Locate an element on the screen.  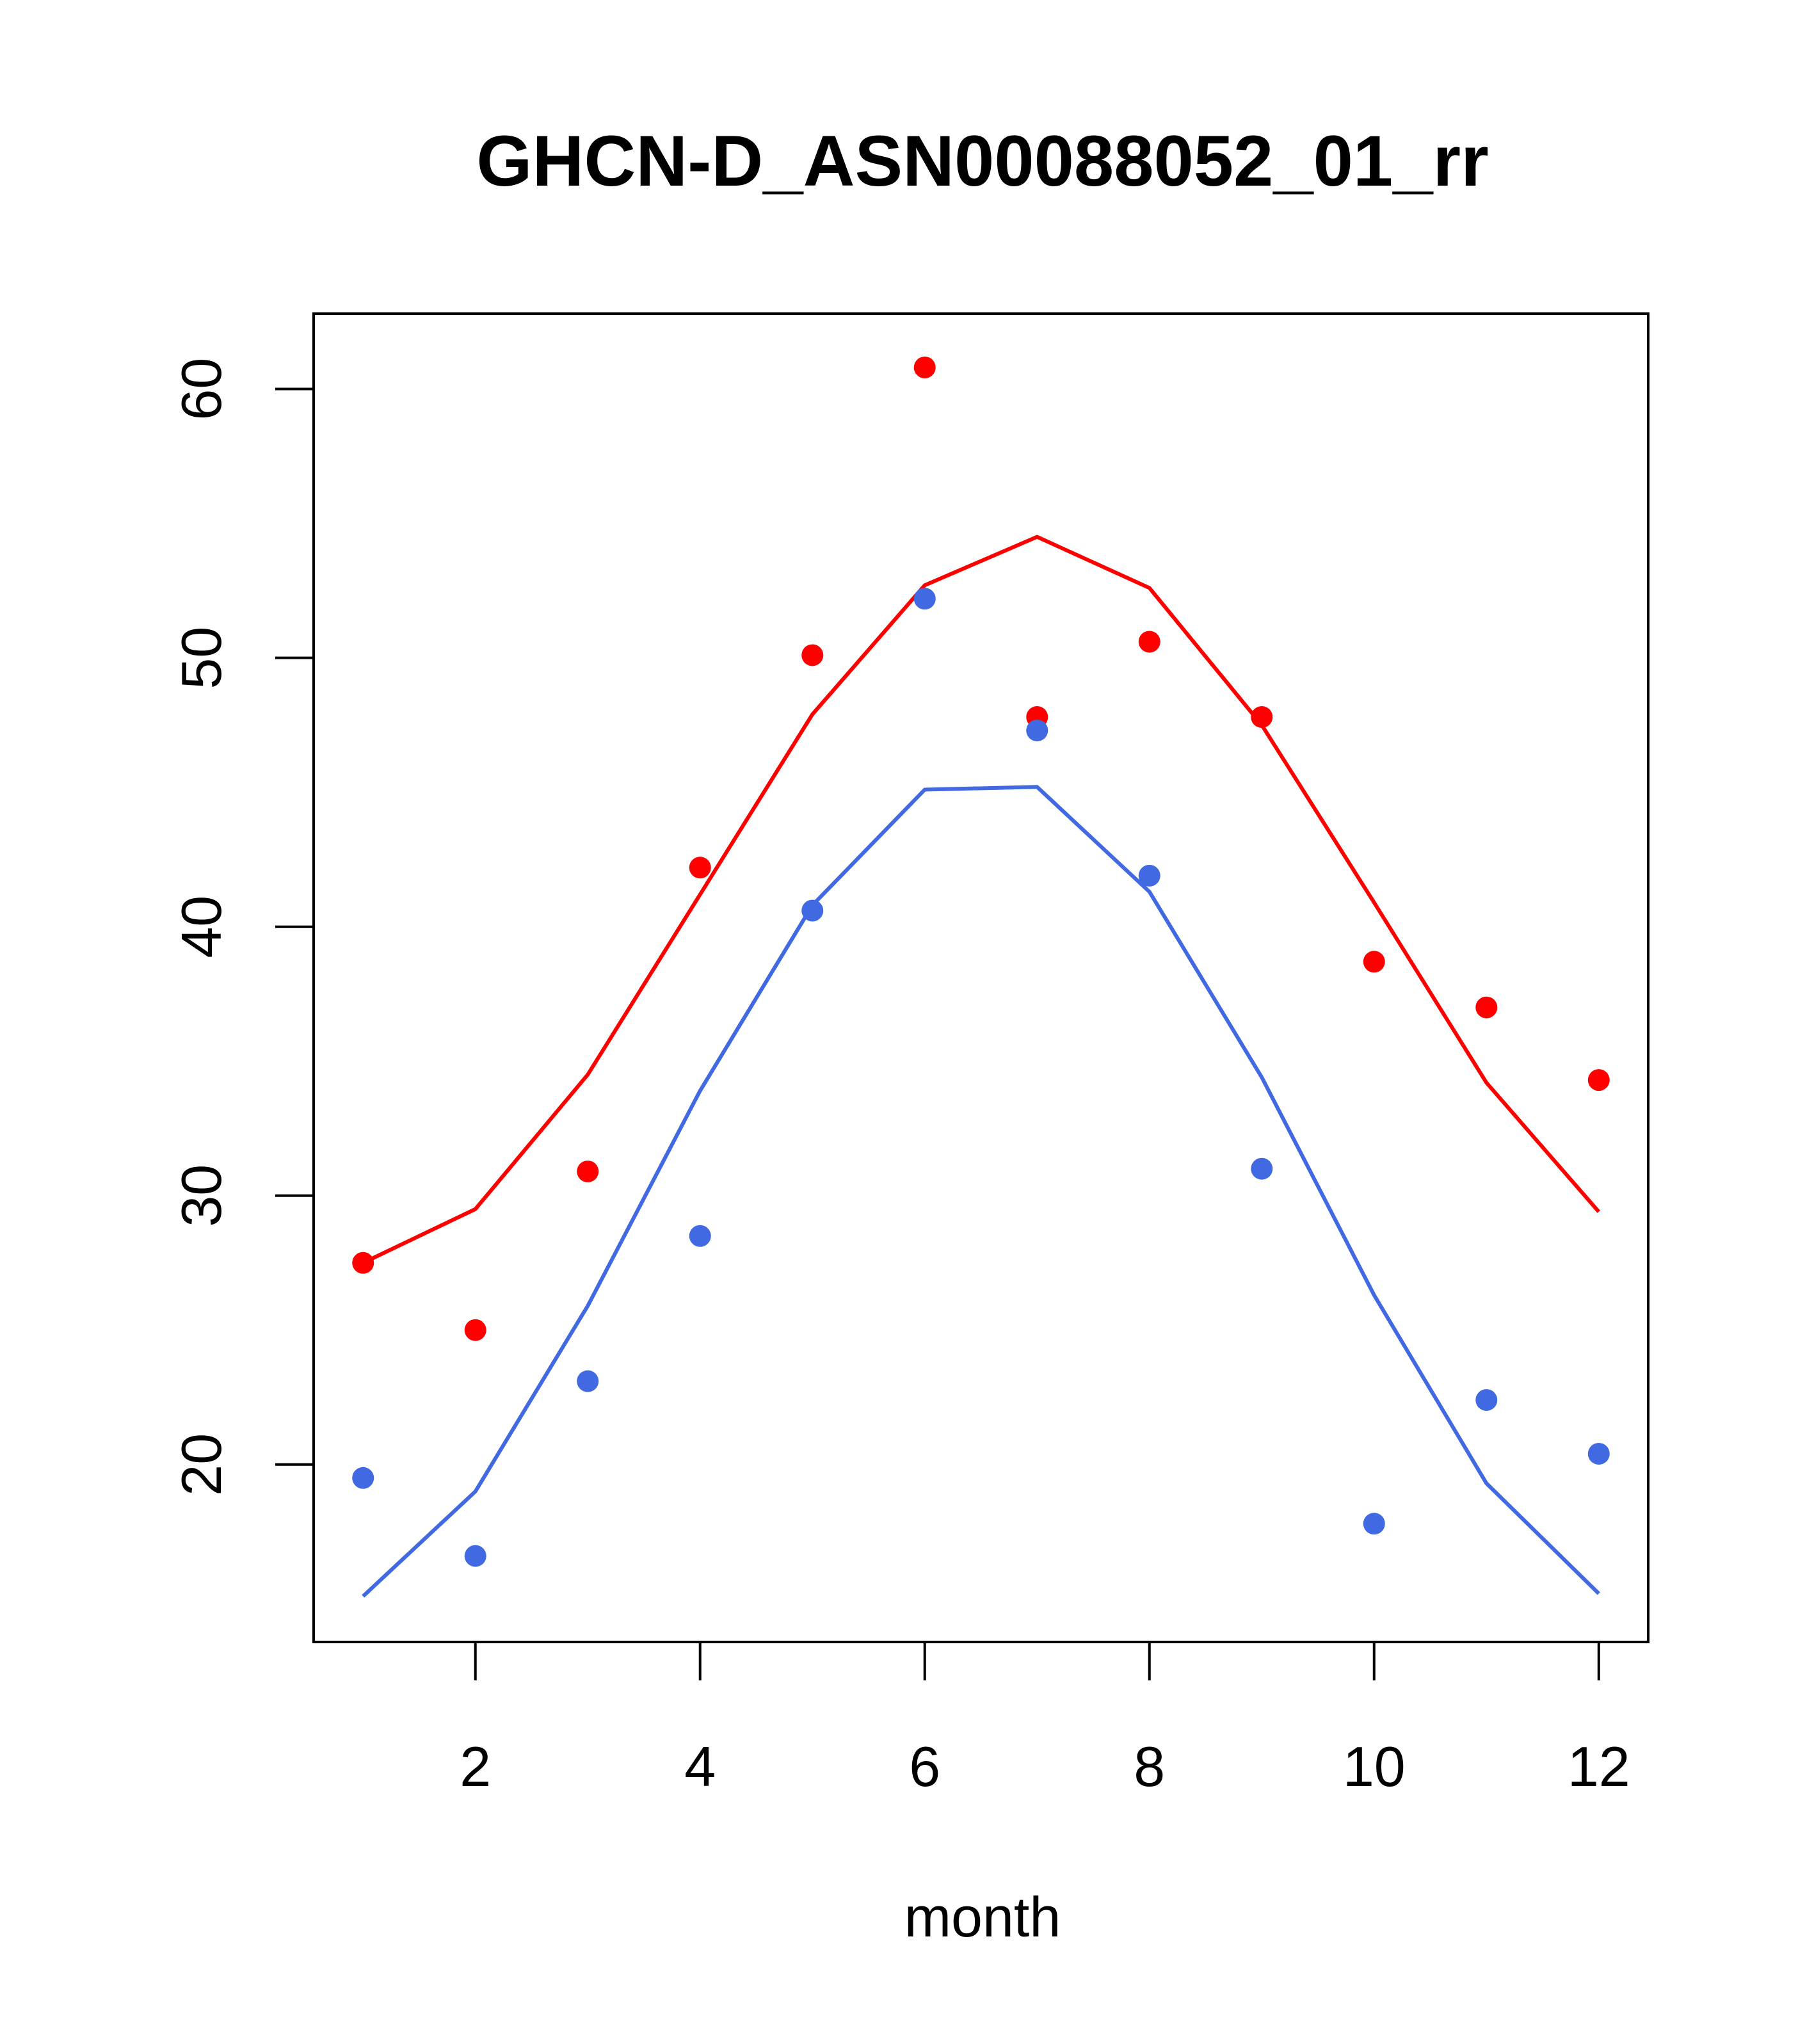
y-tick-label: 50 is located at coordinates (201, 658).